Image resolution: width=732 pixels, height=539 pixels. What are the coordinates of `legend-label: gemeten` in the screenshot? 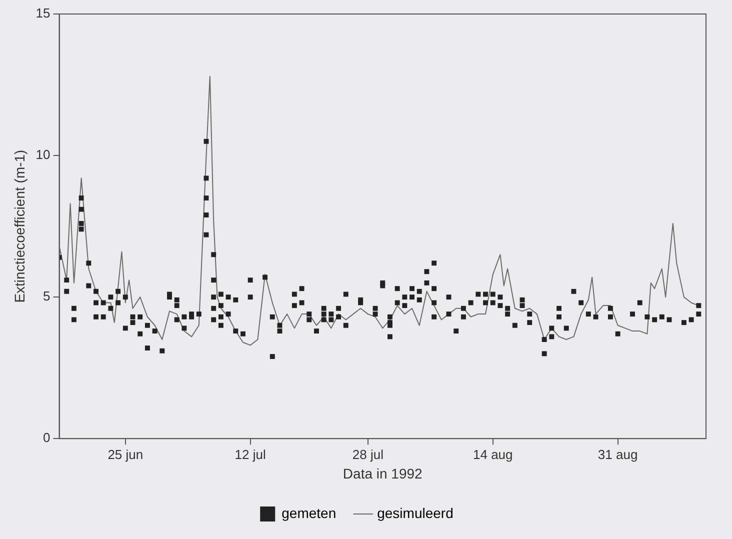 It's located at (309, 512).